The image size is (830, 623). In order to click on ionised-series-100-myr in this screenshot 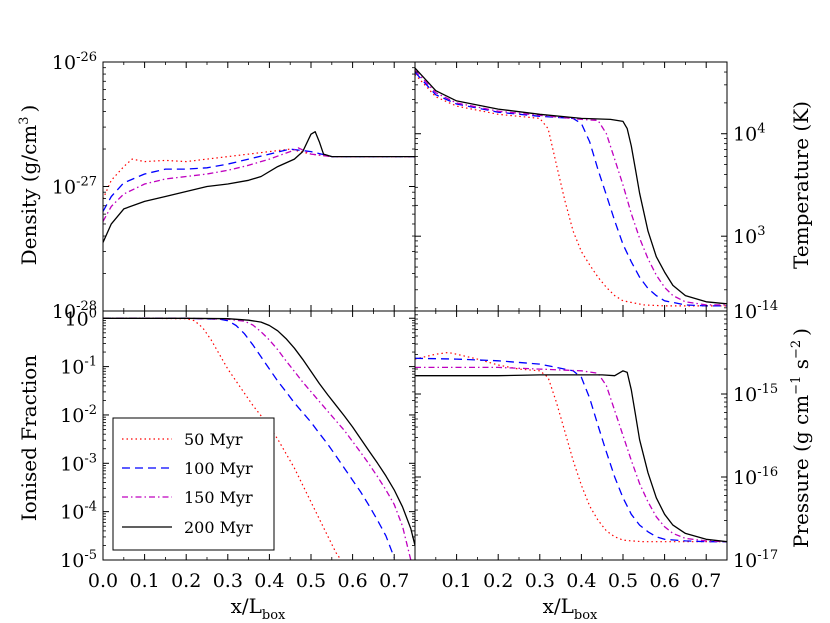, I will do `click(249, 437)`.